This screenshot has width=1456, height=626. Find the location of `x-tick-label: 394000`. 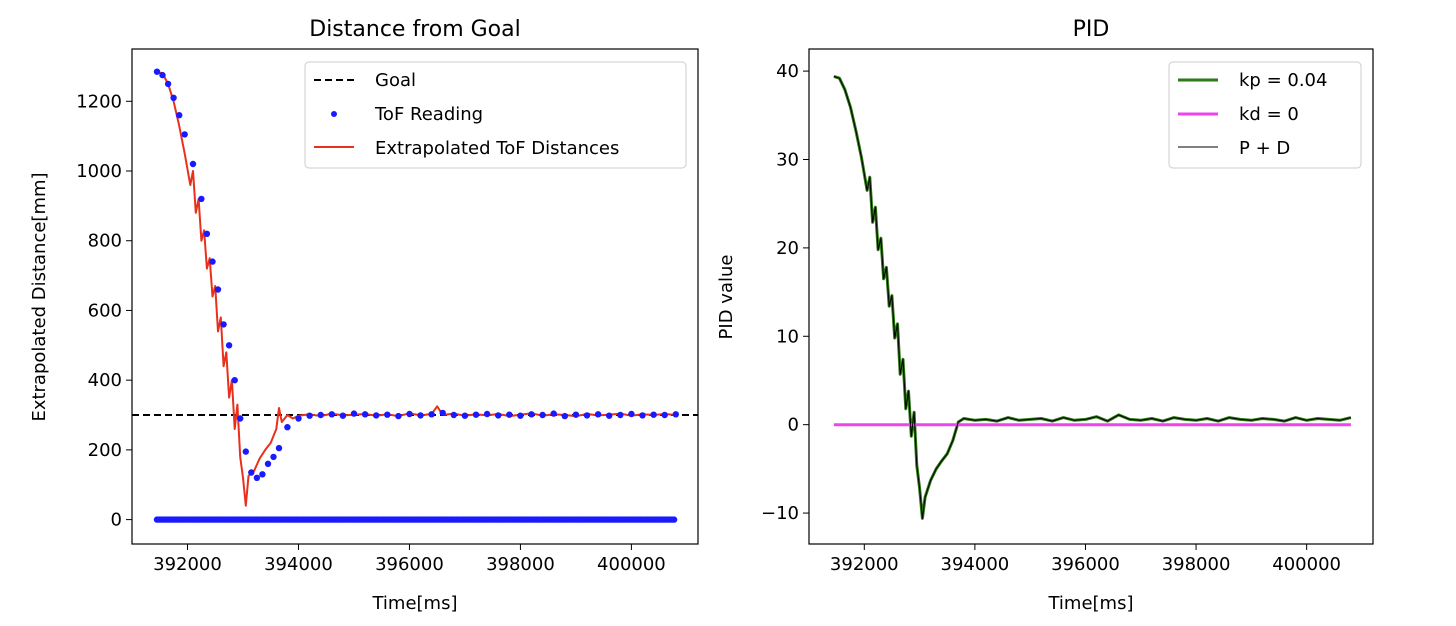

x-tick-label: 394000 is located at coordinates (298, 564).